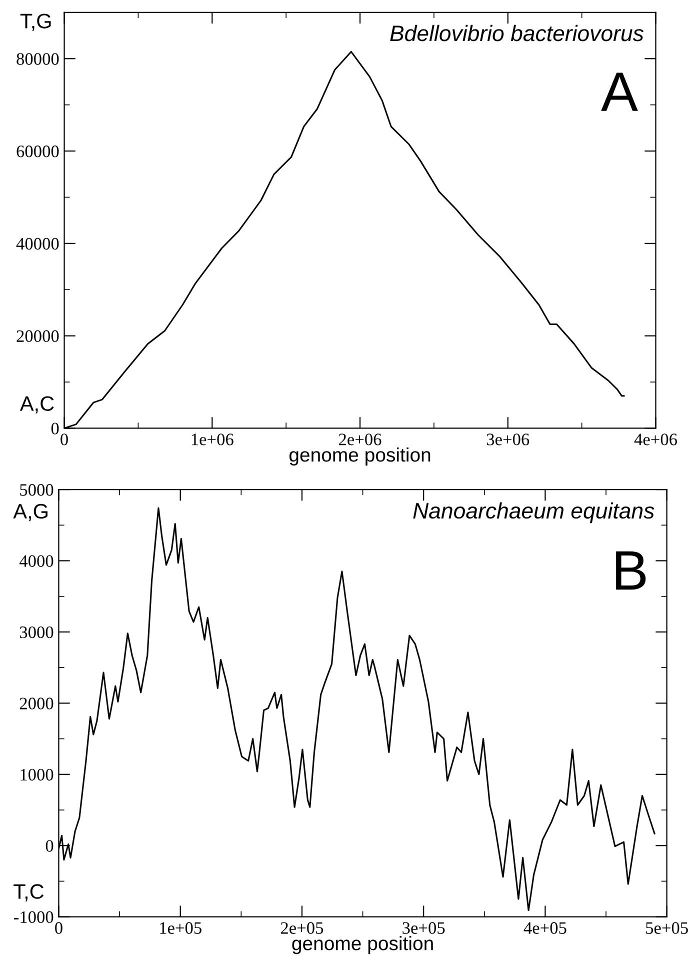 The height and width of the screenshot is (958, 691). Describe the element at coordinates (37, 490) in the screenshot. I see `y-tick-label: 5000` at that location.